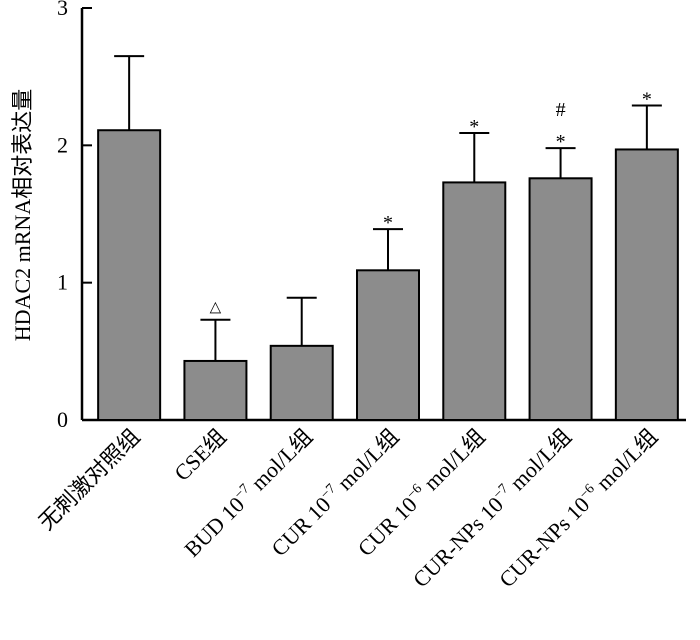  Describe the element at coordinates (216, 308) in the screenshot. I see `significance-marker: △` at that location.